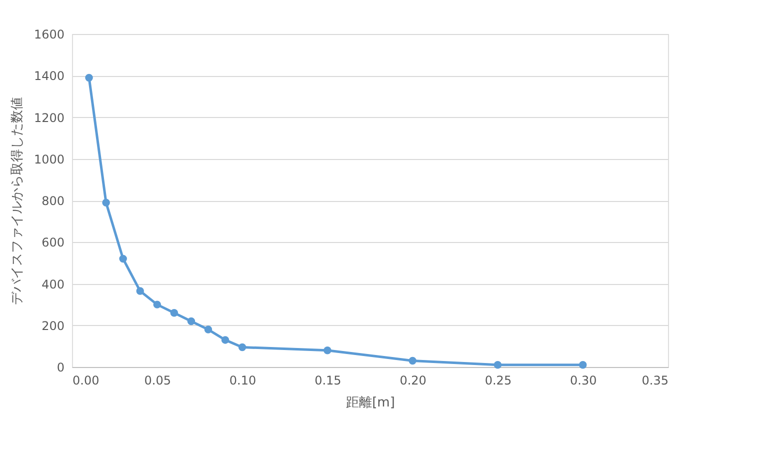 This screenshot has width=782, height=462. I want to click on y-tick-label: 800, so click(53, 201).